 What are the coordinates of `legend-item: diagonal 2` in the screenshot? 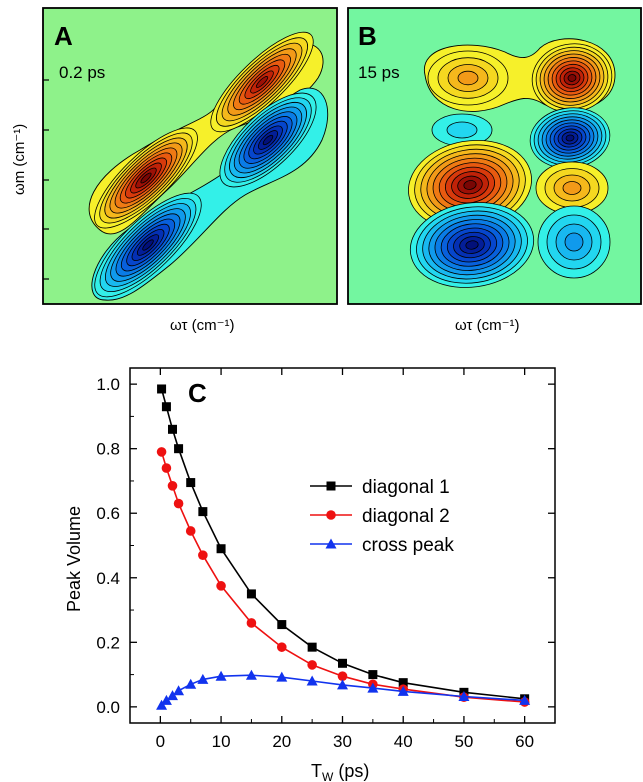 It's located at (380, 516).